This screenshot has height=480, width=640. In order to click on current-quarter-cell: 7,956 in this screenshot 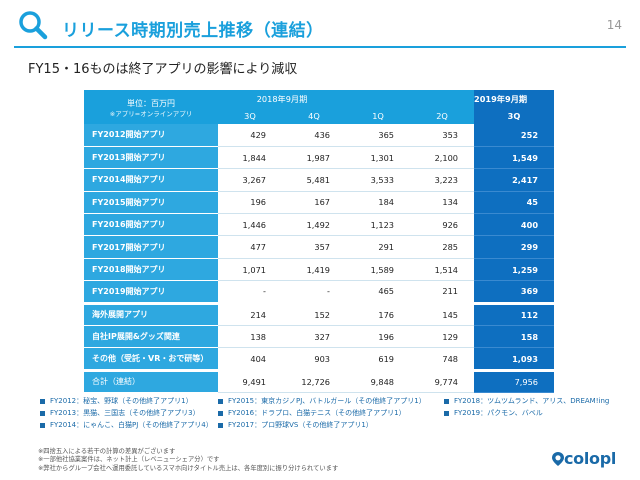, I will do `click(514, 381)`.